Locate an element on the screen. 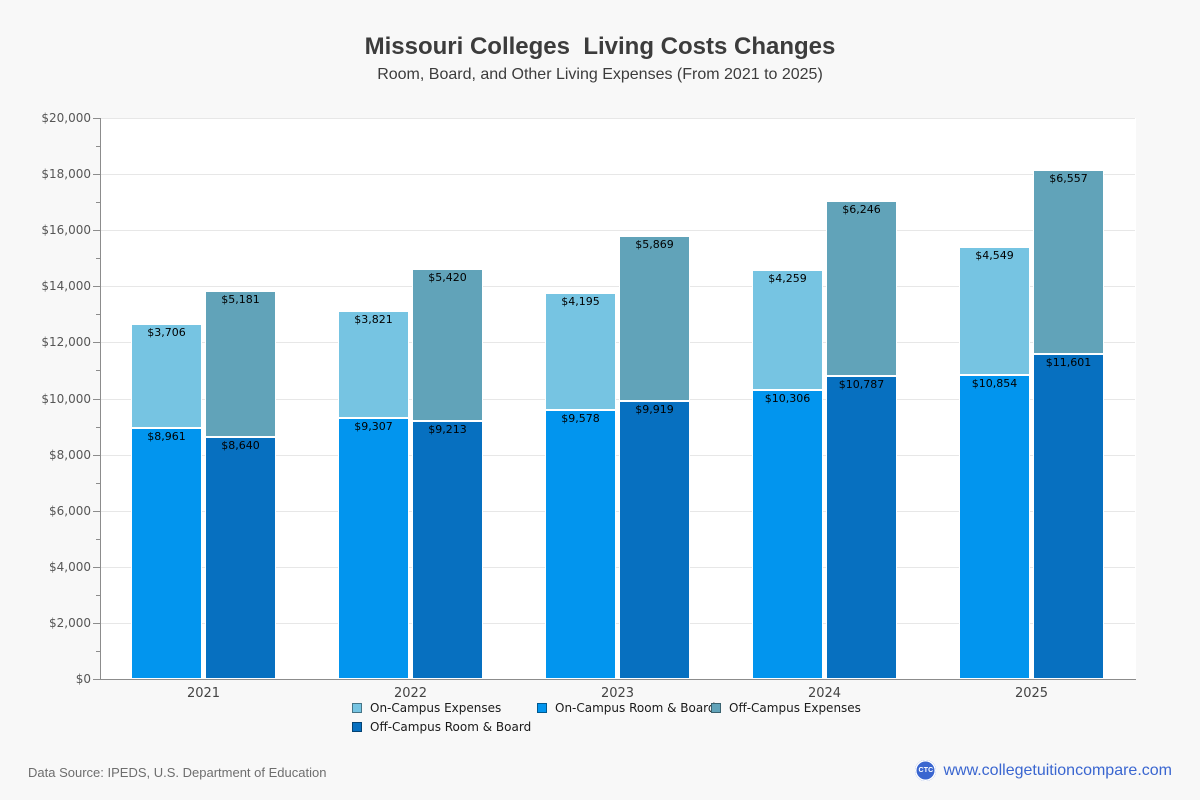 The image size is (1200, 800). bar-value-label: $5,181 is located at coordinates (240, 300).